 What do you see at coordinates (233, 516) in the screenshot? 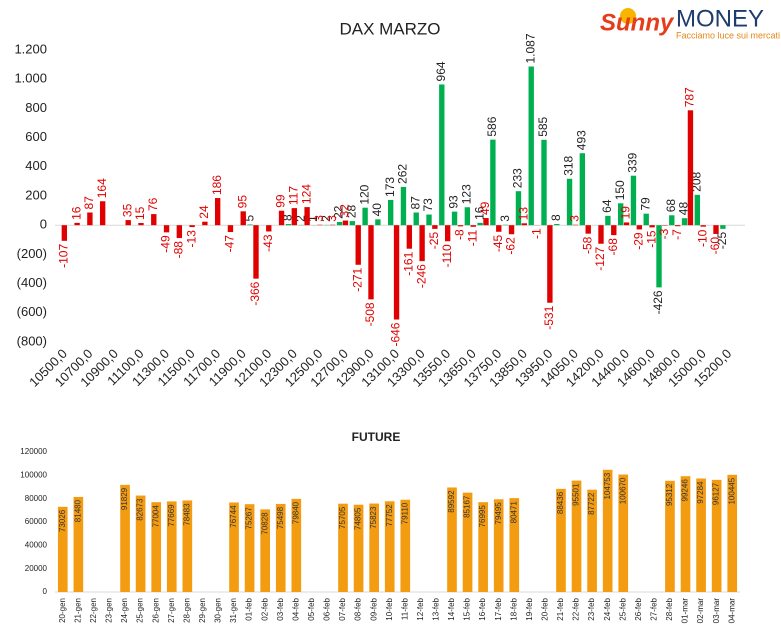
I see `data-label: 76744` at bounding box center [233, 516].